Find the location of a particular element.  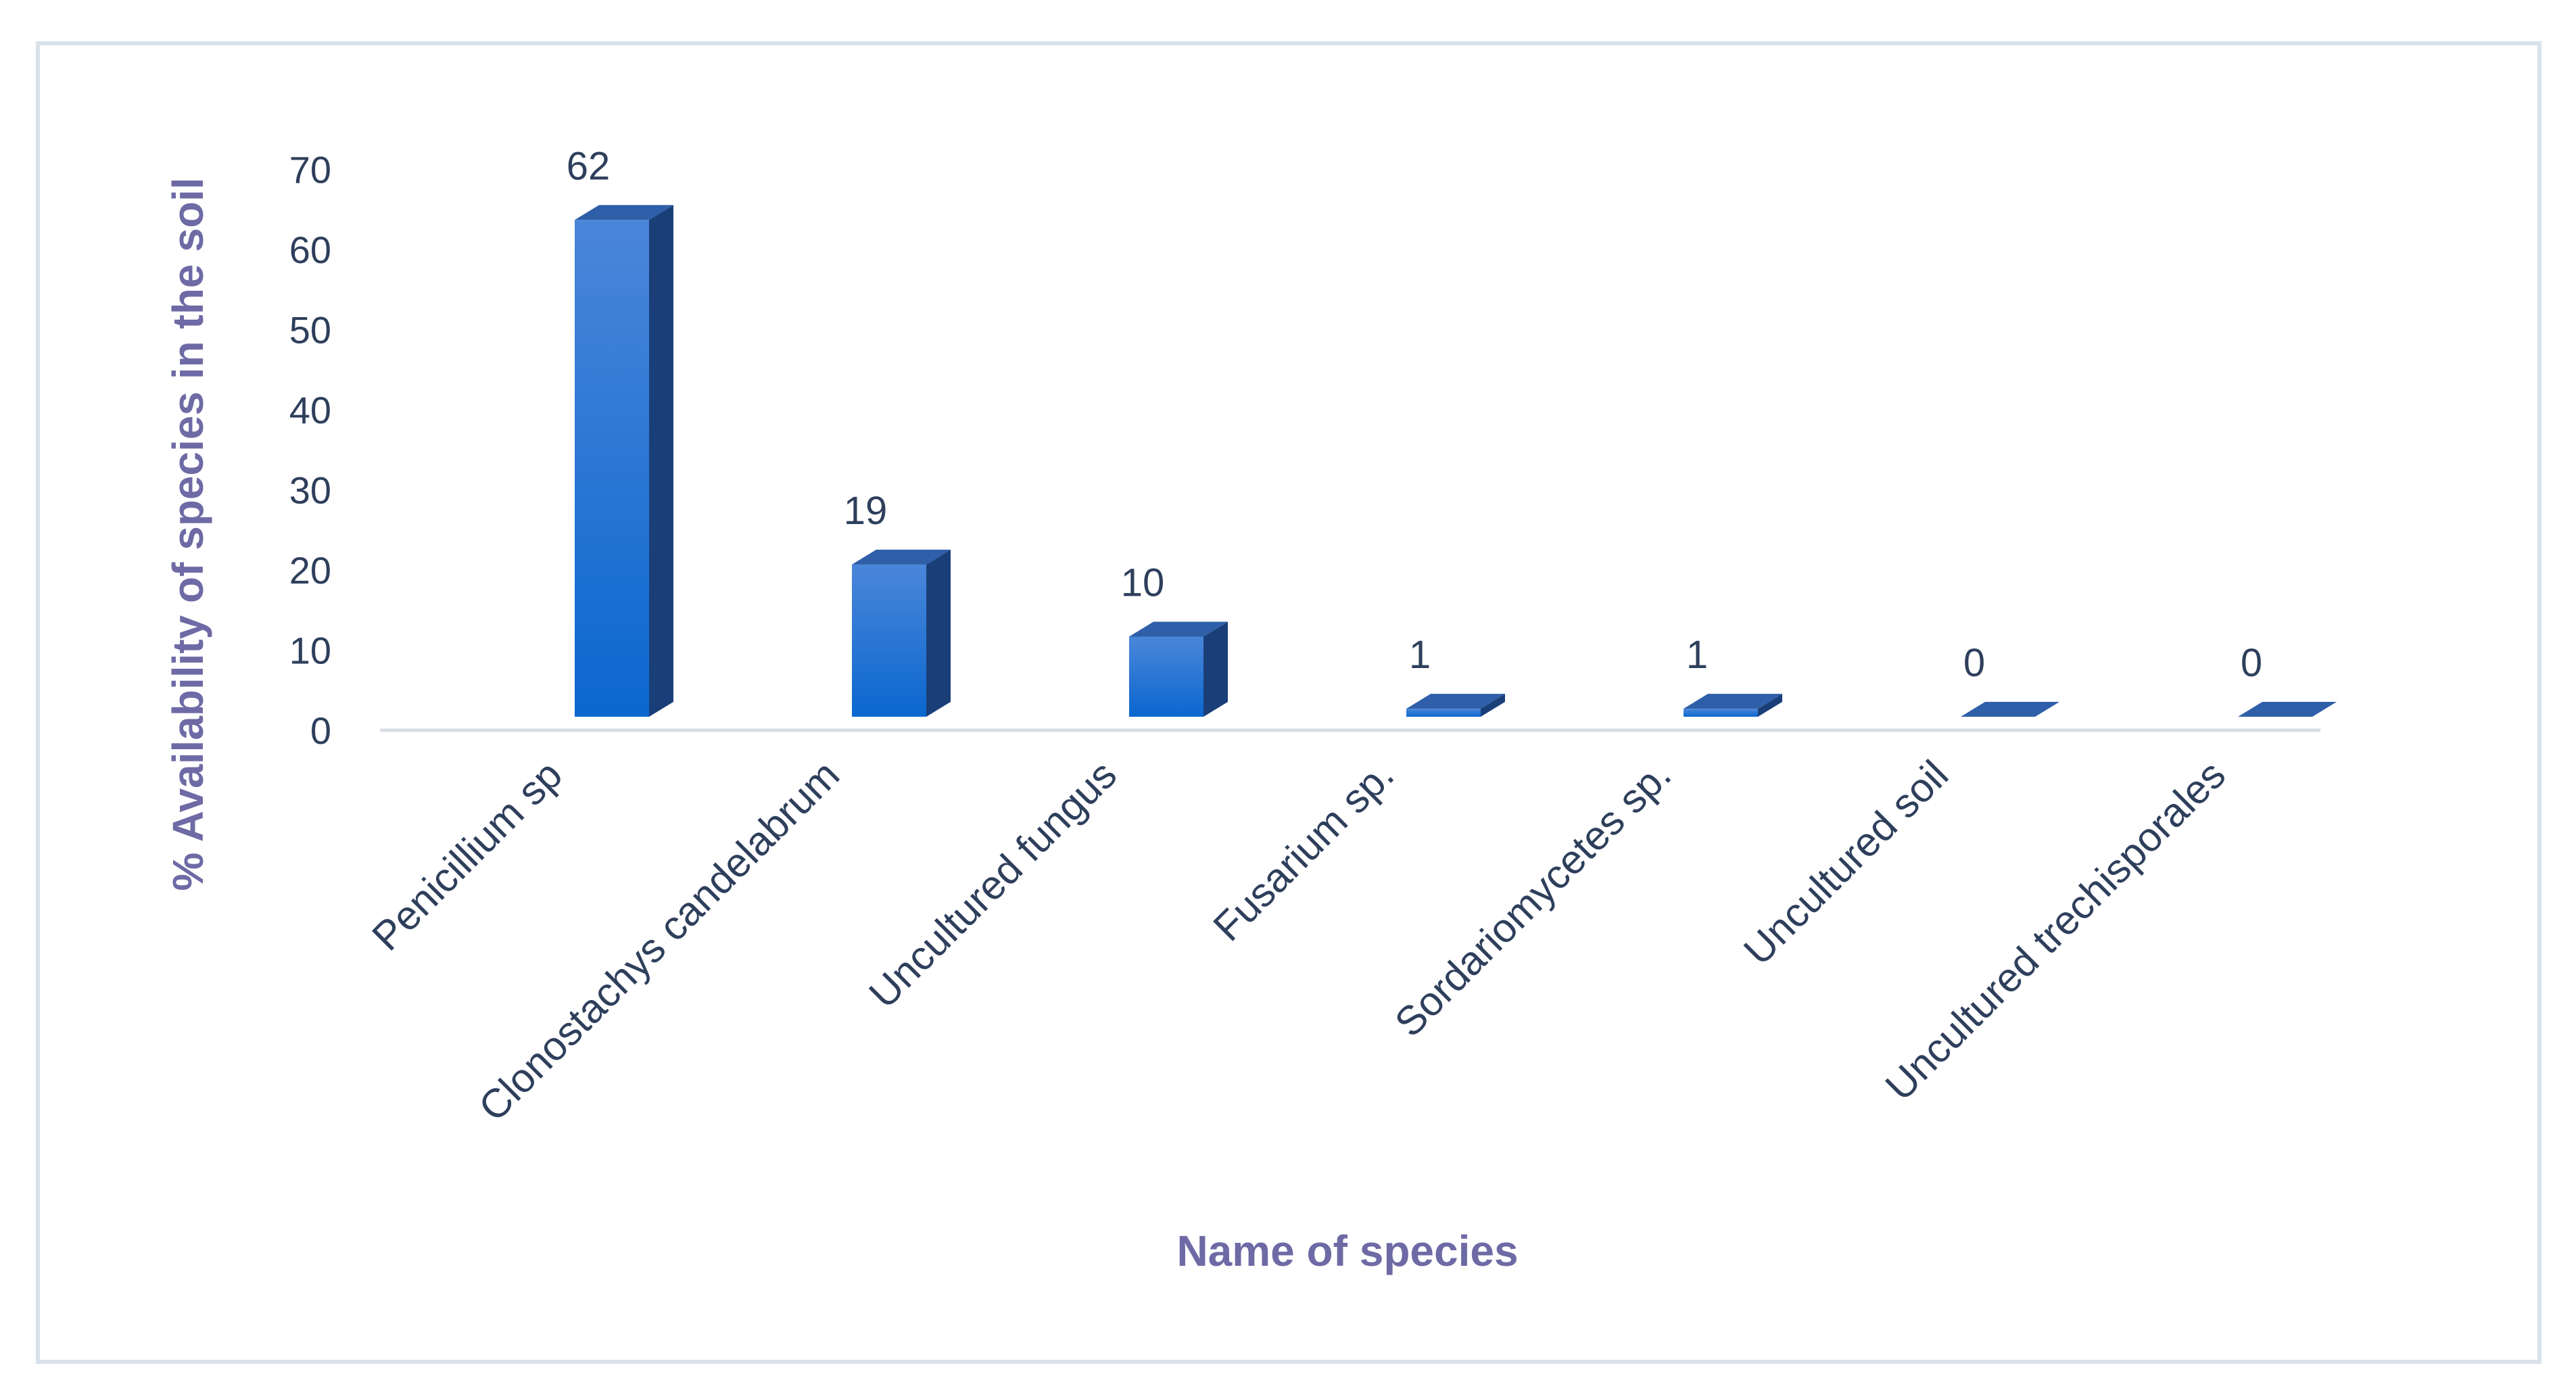

data-label: 62 is located at coordinates (589, 166).